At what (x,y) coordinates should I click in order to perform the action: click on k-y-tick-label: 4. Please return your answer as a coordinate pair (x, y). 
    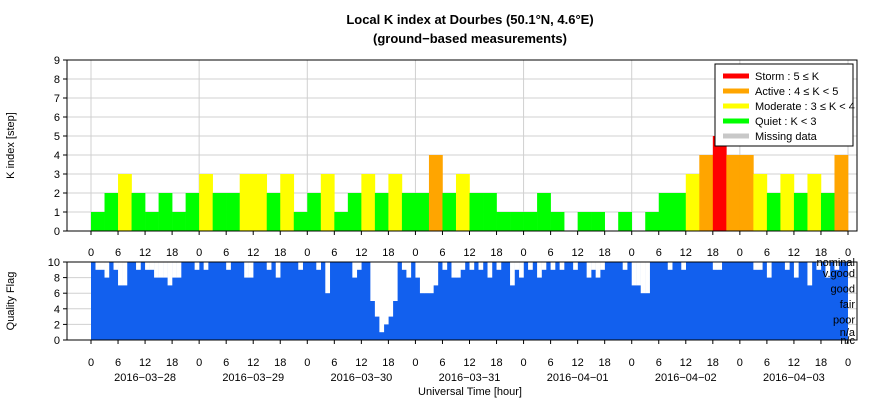
    Looking at the image, I should click on (57, 156).